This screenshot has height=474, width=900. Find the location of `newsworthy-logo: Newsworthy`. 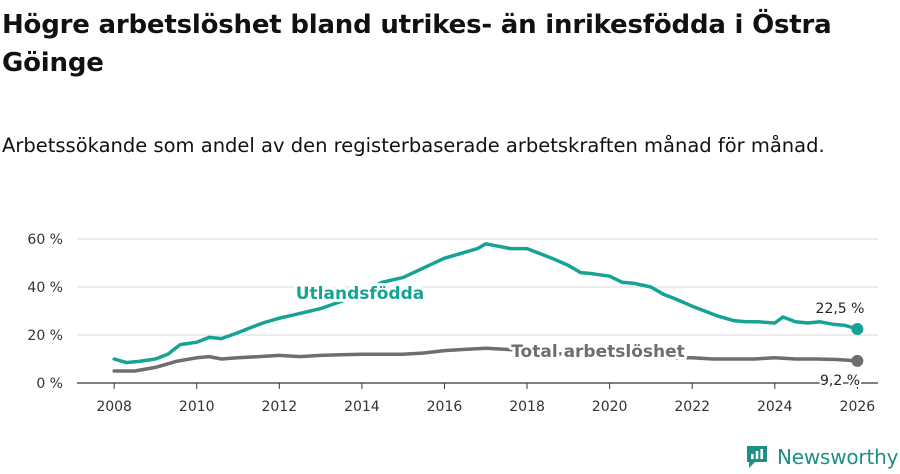

newsworthy-logo: Newsworthy is located at coordinates (821, 457).